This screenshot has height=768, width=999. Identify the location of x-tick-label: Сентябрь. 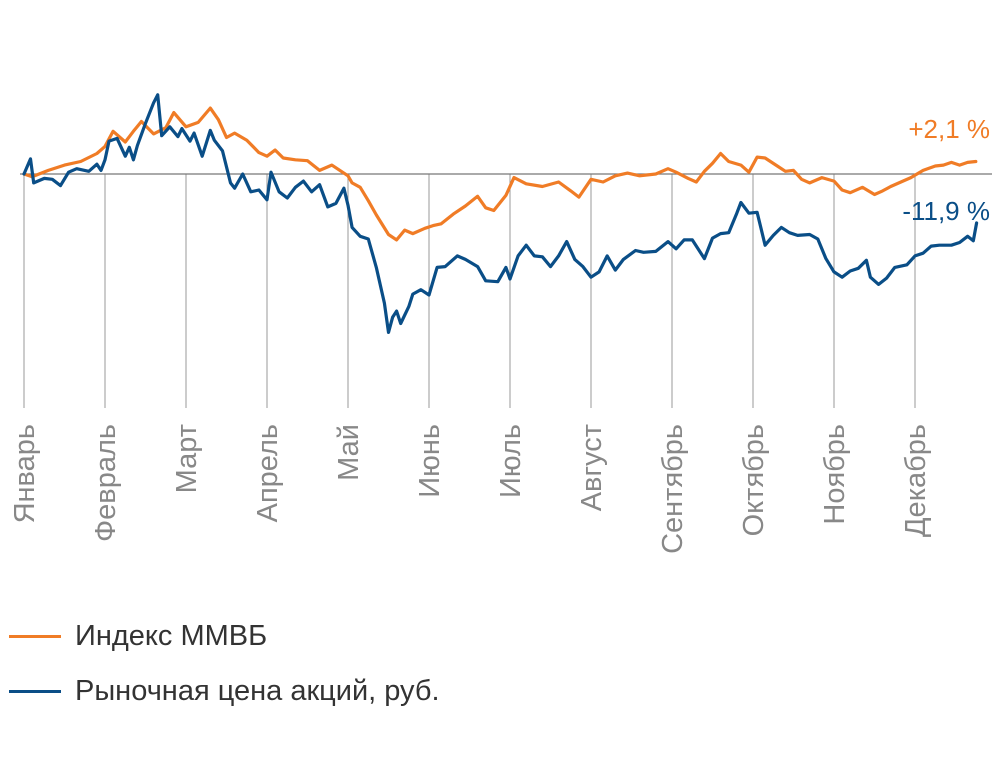
(673, 489).